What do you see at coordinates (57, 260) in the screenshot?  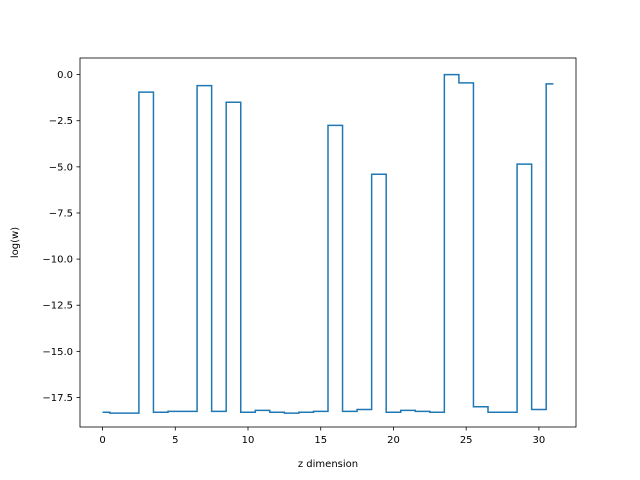 I see `y-tick-label: −10.0` at bounding box center [57, 260].